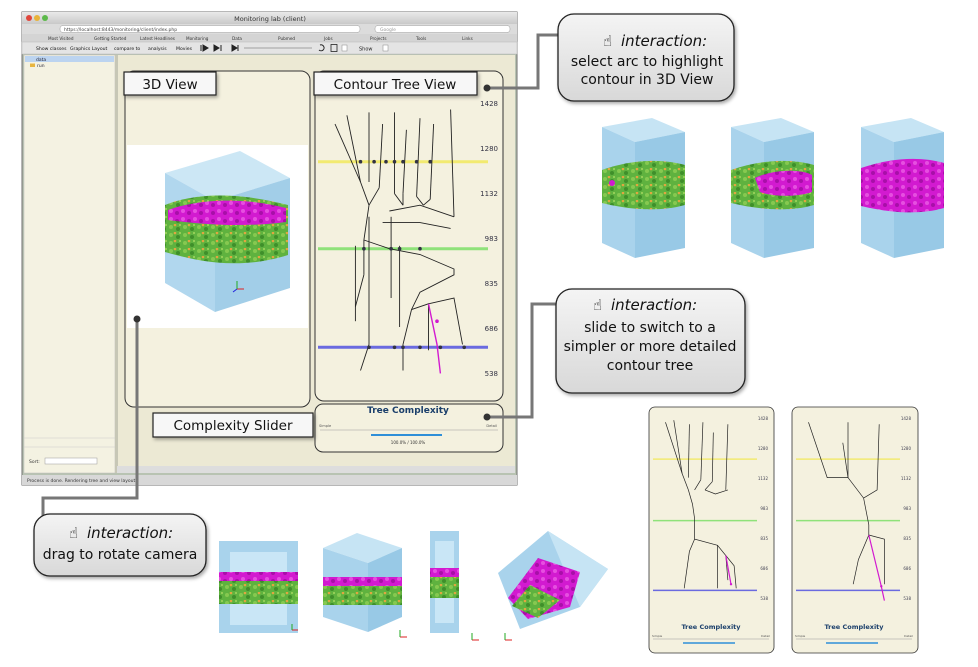 This screenshot has width=978, height=667. Describe the element at coordinates (157, 38) in the screenshot. I see `bookmark-item: Latest Headlines` at that location.